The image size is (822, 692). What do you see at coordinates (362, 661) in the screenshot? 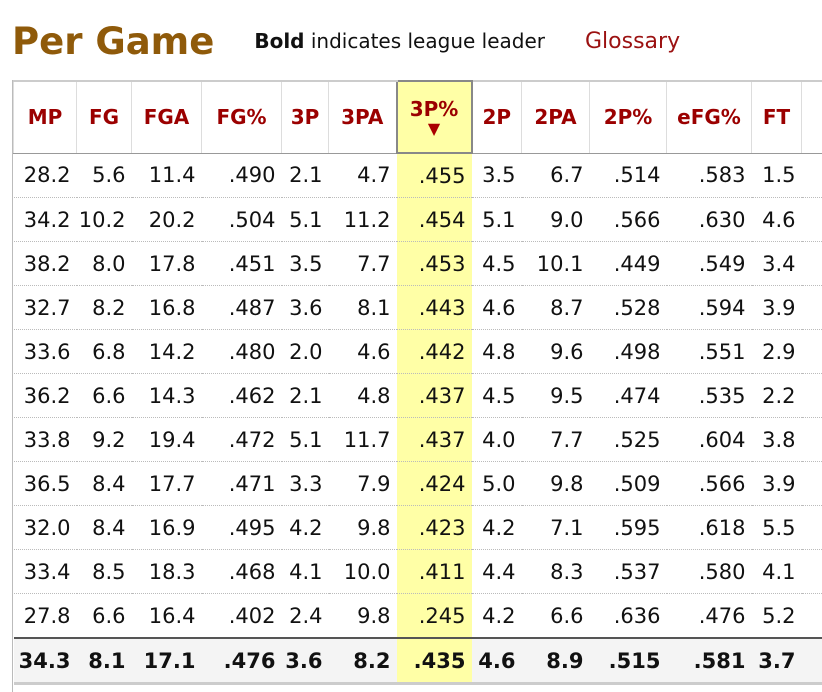
I see `cell: 8.2` at bounding box center [362, 661].